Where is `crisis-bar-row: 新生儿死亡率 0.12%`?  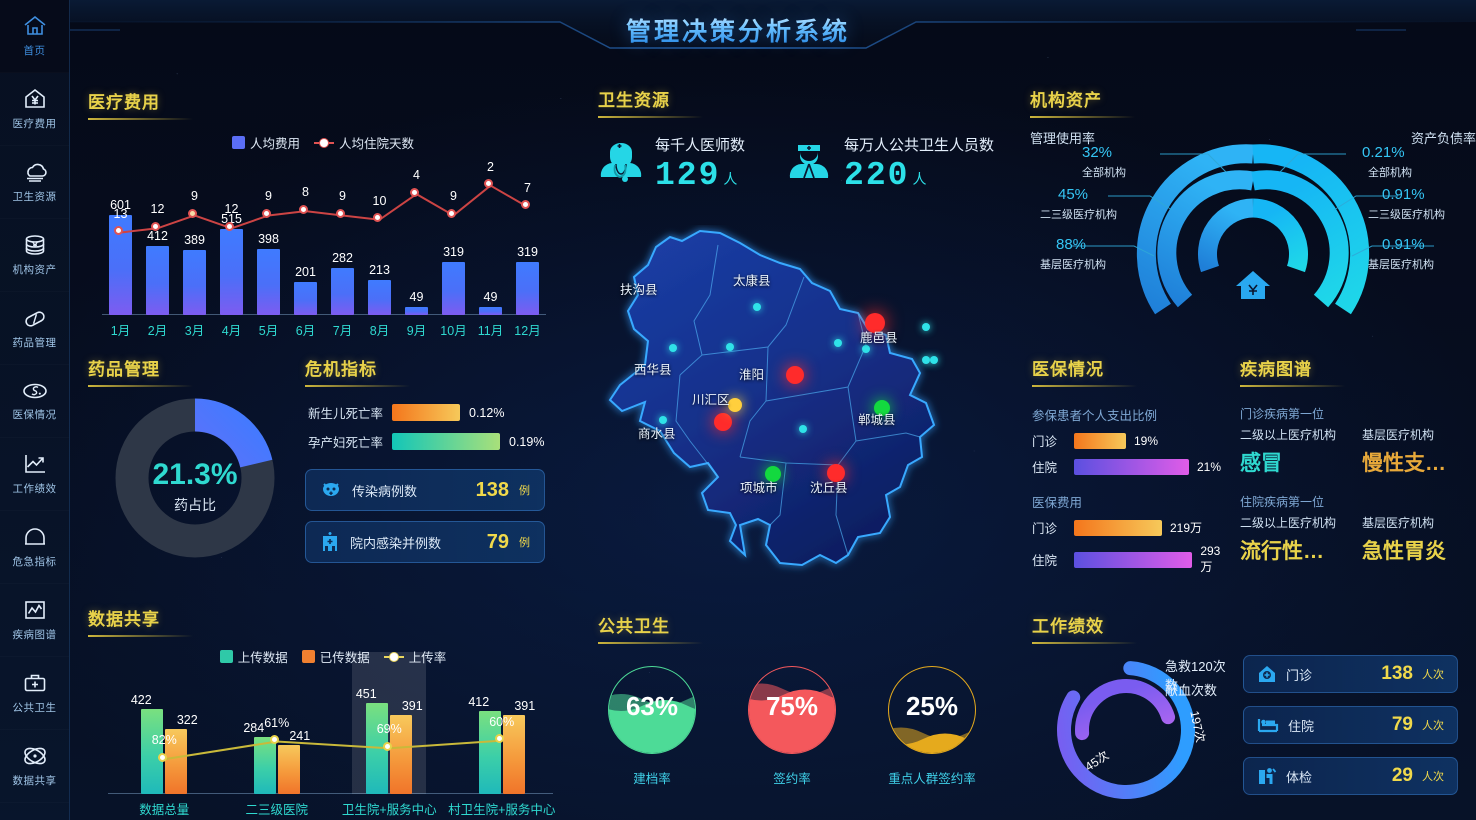
crisis-bar-row: 新生儿死亡率 0.12% is located at coordinates (437, 412).